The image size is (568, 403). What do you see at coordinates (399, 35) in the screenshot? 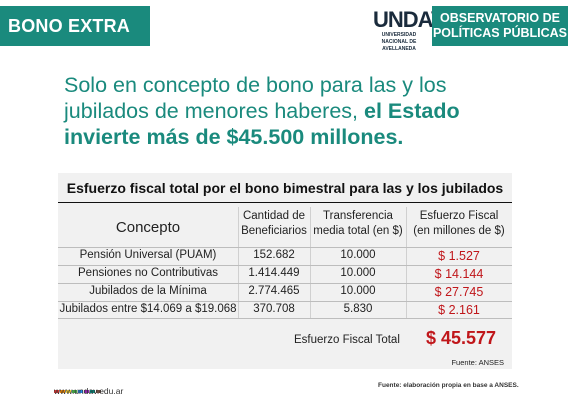
I see `logo-line-1: UNIVERSIDAD` at bounding box center [399, 35].